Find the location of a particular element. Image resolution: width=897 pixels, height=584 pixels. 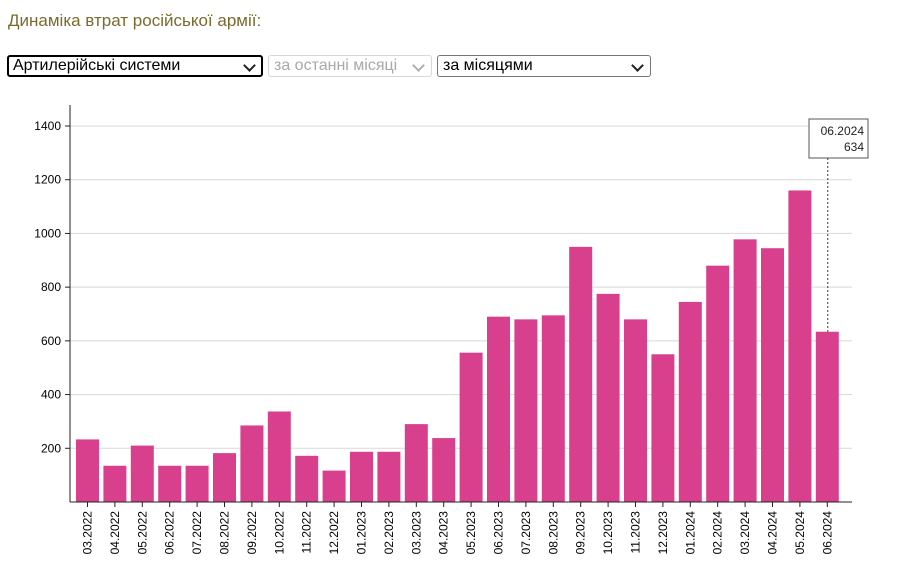

bar-07.2023 is located at coordinates (526, 410).